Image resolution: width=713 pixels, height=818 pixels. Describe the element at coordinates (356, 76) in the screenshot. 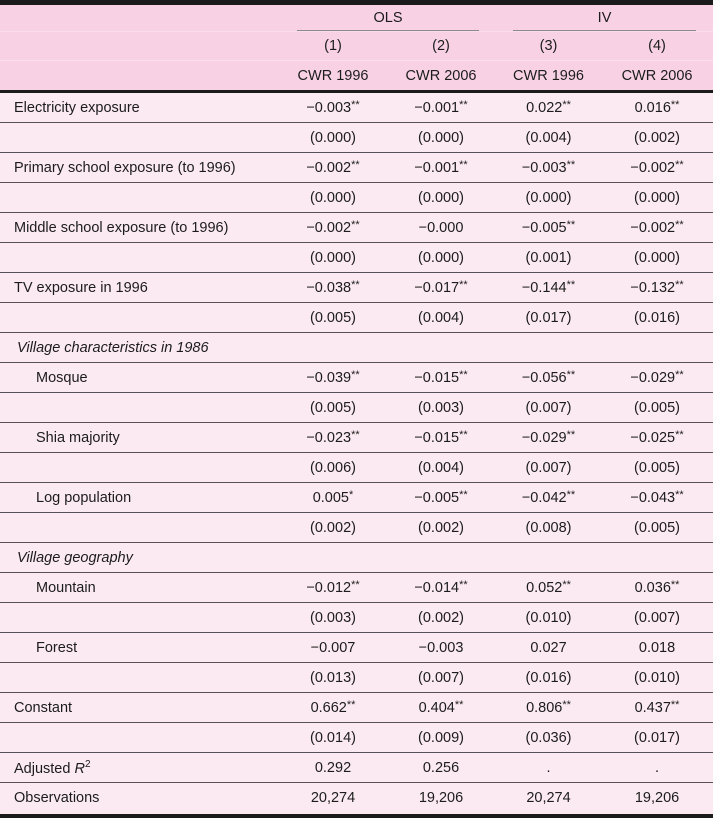

I see `column-header-row: CWR 1996 CWR 2006 CWR 1996 CWR 2006` at that location.